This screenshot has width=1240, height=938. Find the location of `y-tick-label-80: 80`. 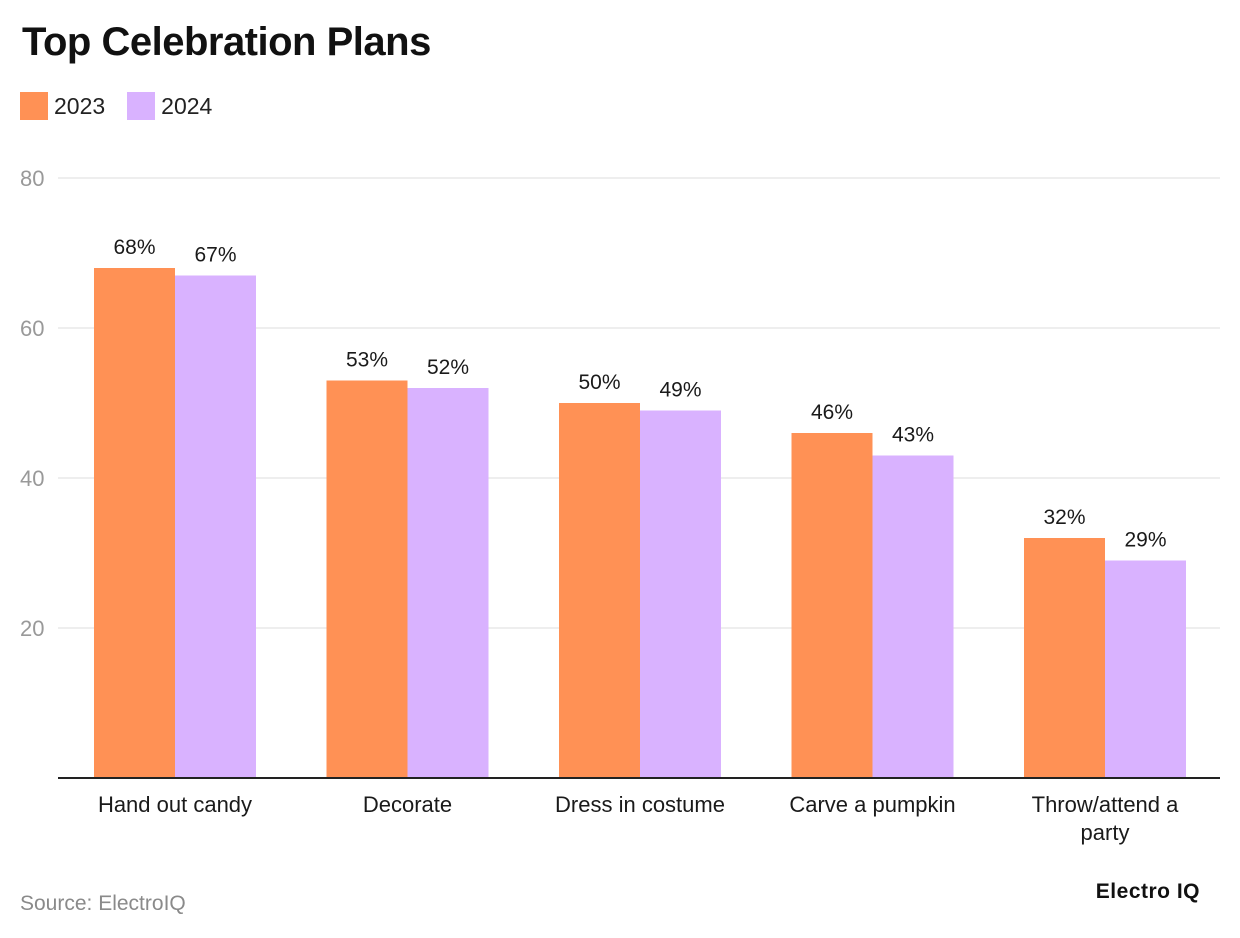

y-tick-label-80: 80 is located at coordinates (32, 178).